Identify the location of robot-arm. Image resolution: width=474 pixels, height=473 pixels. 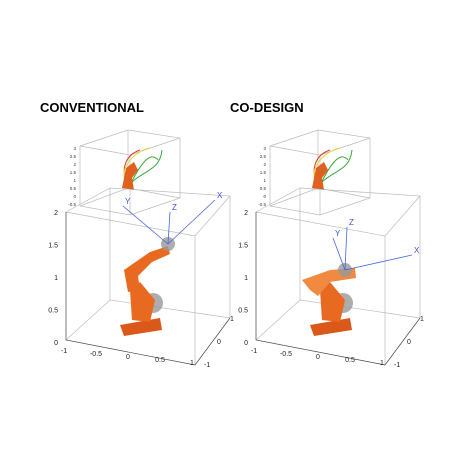
(147, 269).